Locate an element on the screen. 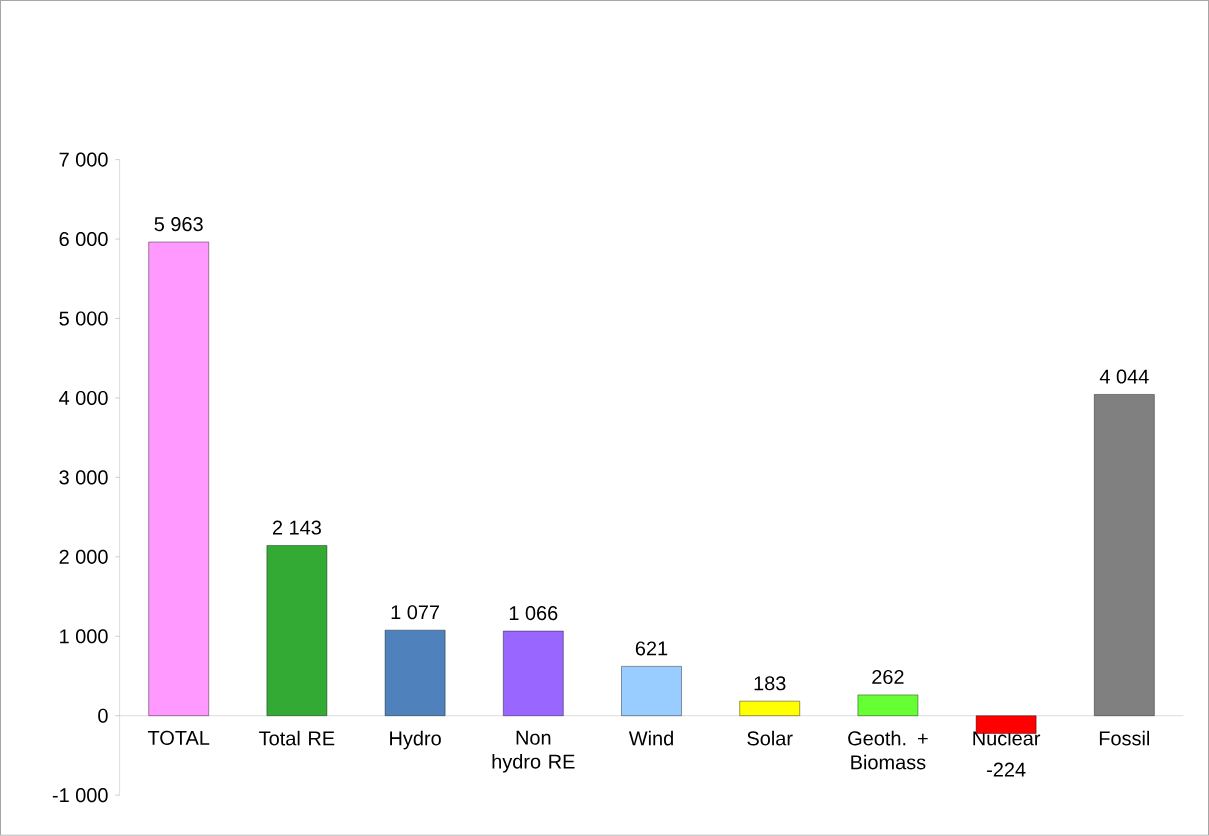  data-label: 5 963 is located at coordinates (178, 224).